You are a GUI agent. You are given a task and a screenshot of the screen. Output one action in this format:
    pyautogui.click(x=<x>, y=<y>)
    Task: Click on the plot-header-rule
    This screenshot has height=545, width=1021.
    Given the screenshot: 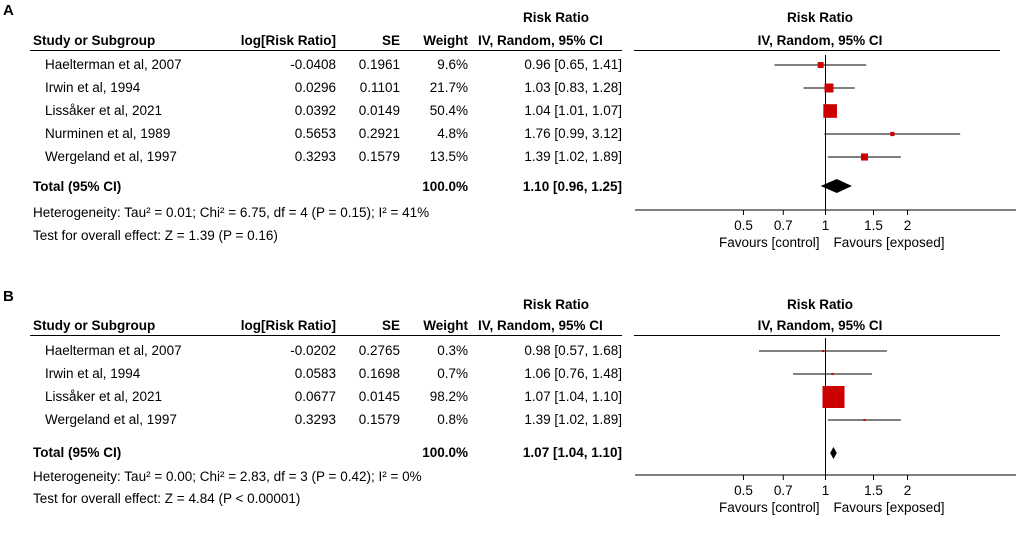 What is the action you would take?
    pyautogui.click(x=817, y=335)
    